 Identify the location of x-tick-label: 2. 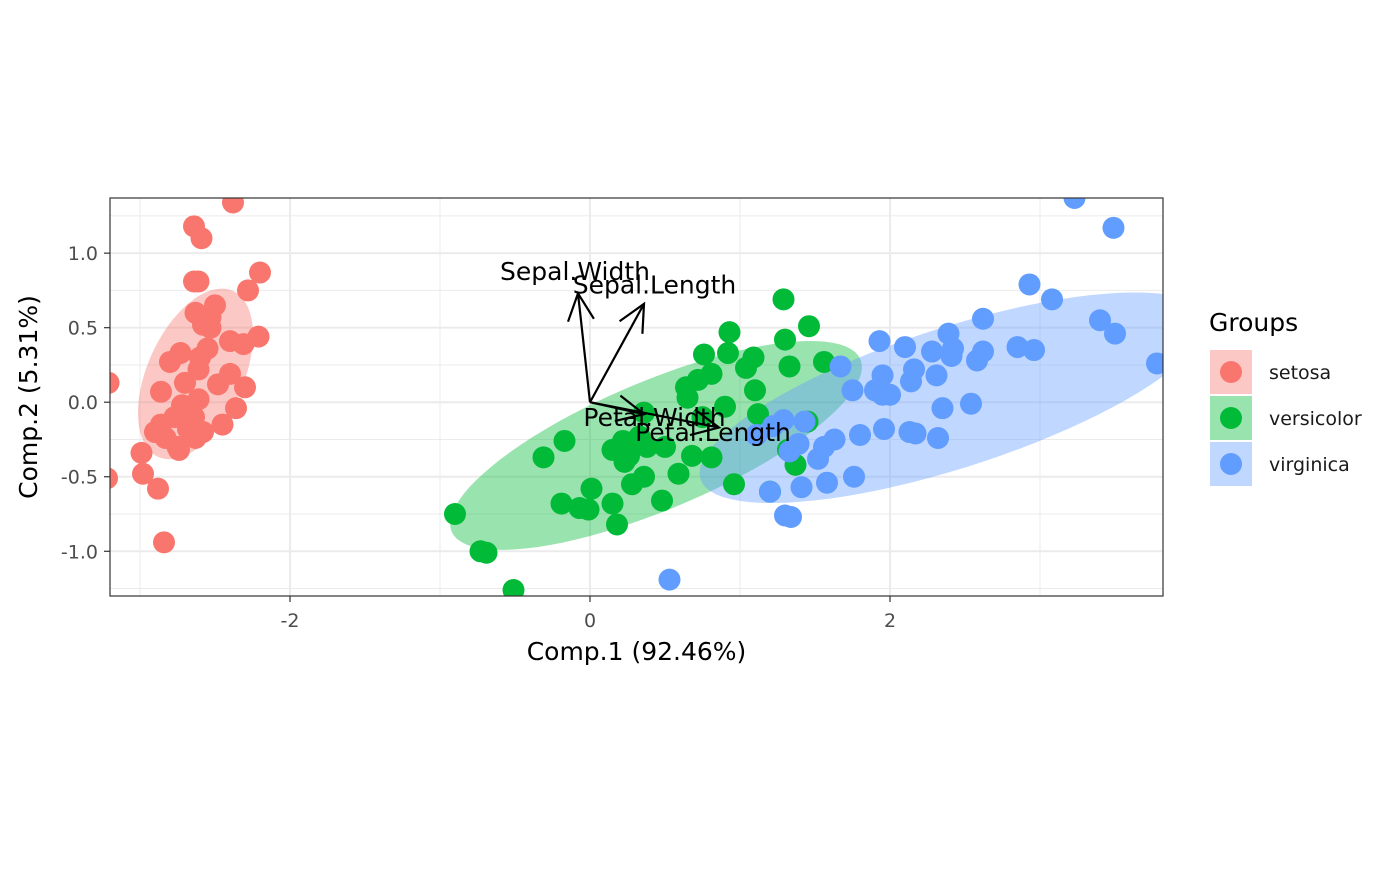
(890, 621).